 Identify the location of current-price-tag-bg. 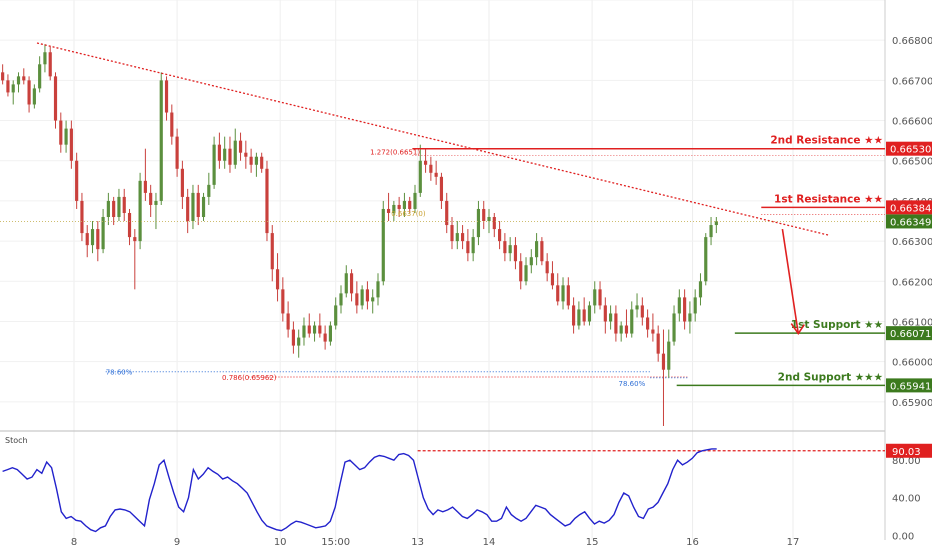
(909, 221).